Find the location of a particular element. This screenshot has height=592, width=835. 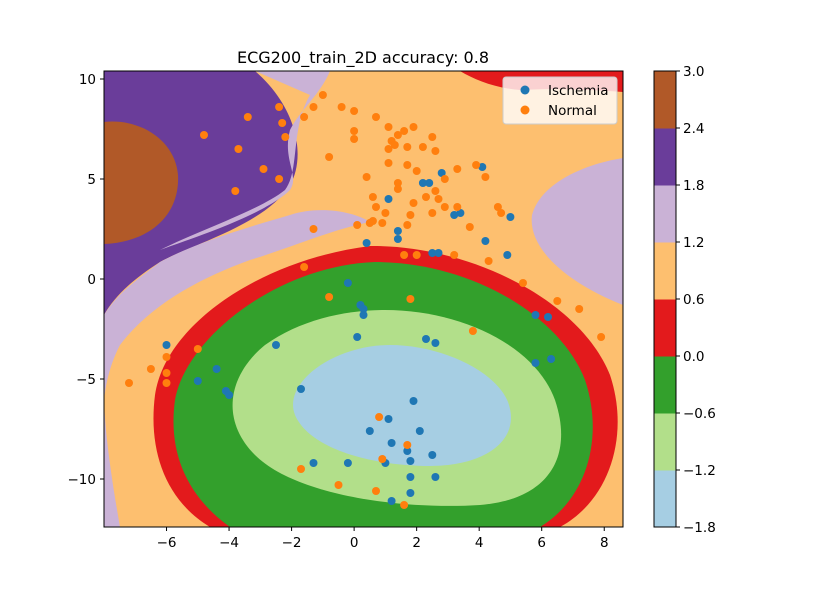

colorbar-tick-label: 1.8 is located at coordinates (693, 186).